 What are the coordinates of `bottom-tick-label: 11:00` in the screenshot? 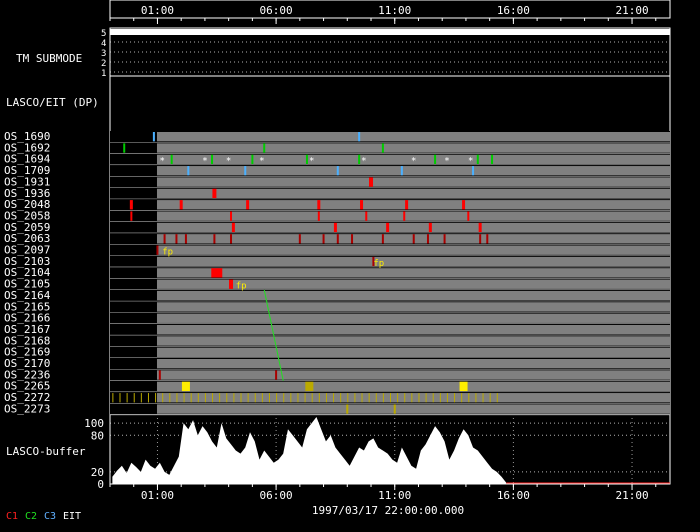 It's located at (394, 495).